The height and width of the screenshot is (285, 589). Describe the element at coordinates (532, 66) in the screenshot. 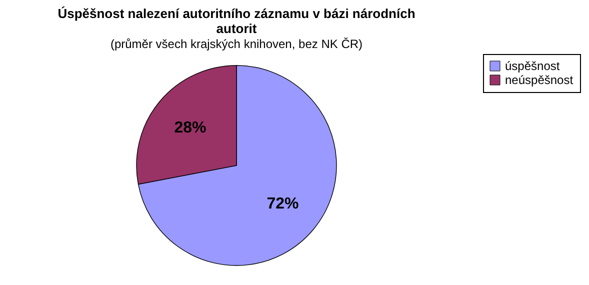

I see `legend-label: úspěšnost` at that location.